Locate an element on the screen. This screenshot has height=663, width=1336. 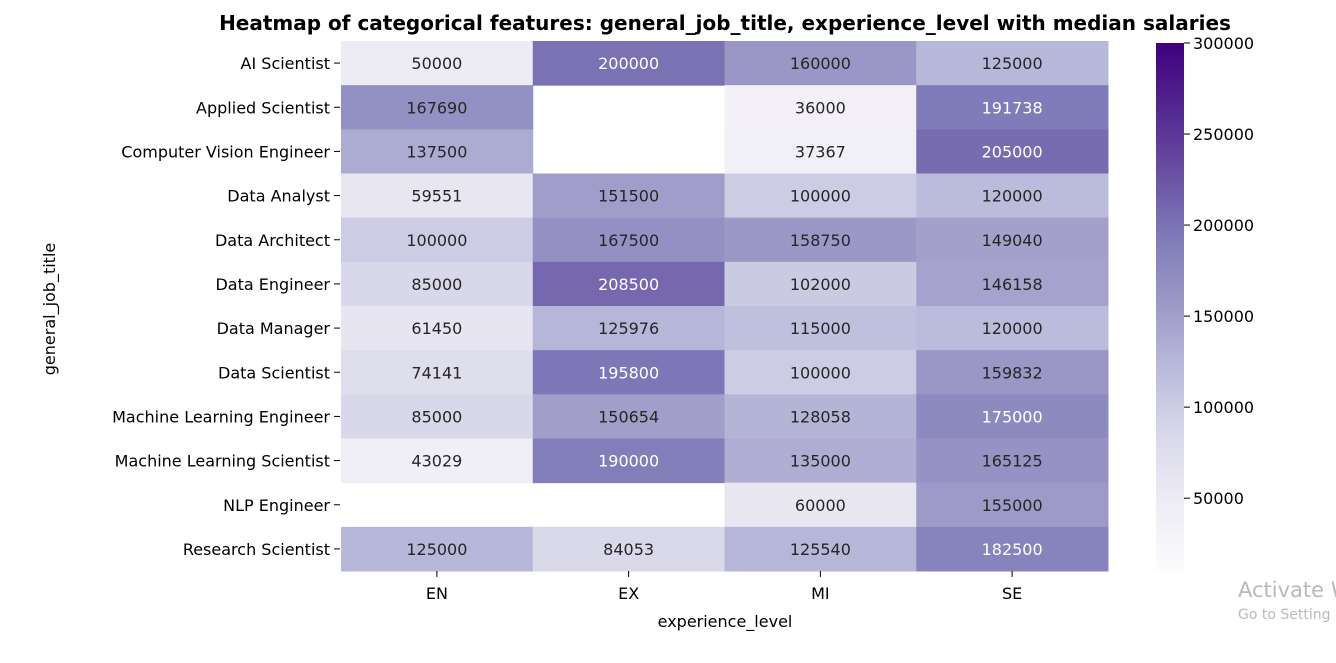
x-axis-label: experience_level is located at coordinates (725, 622).